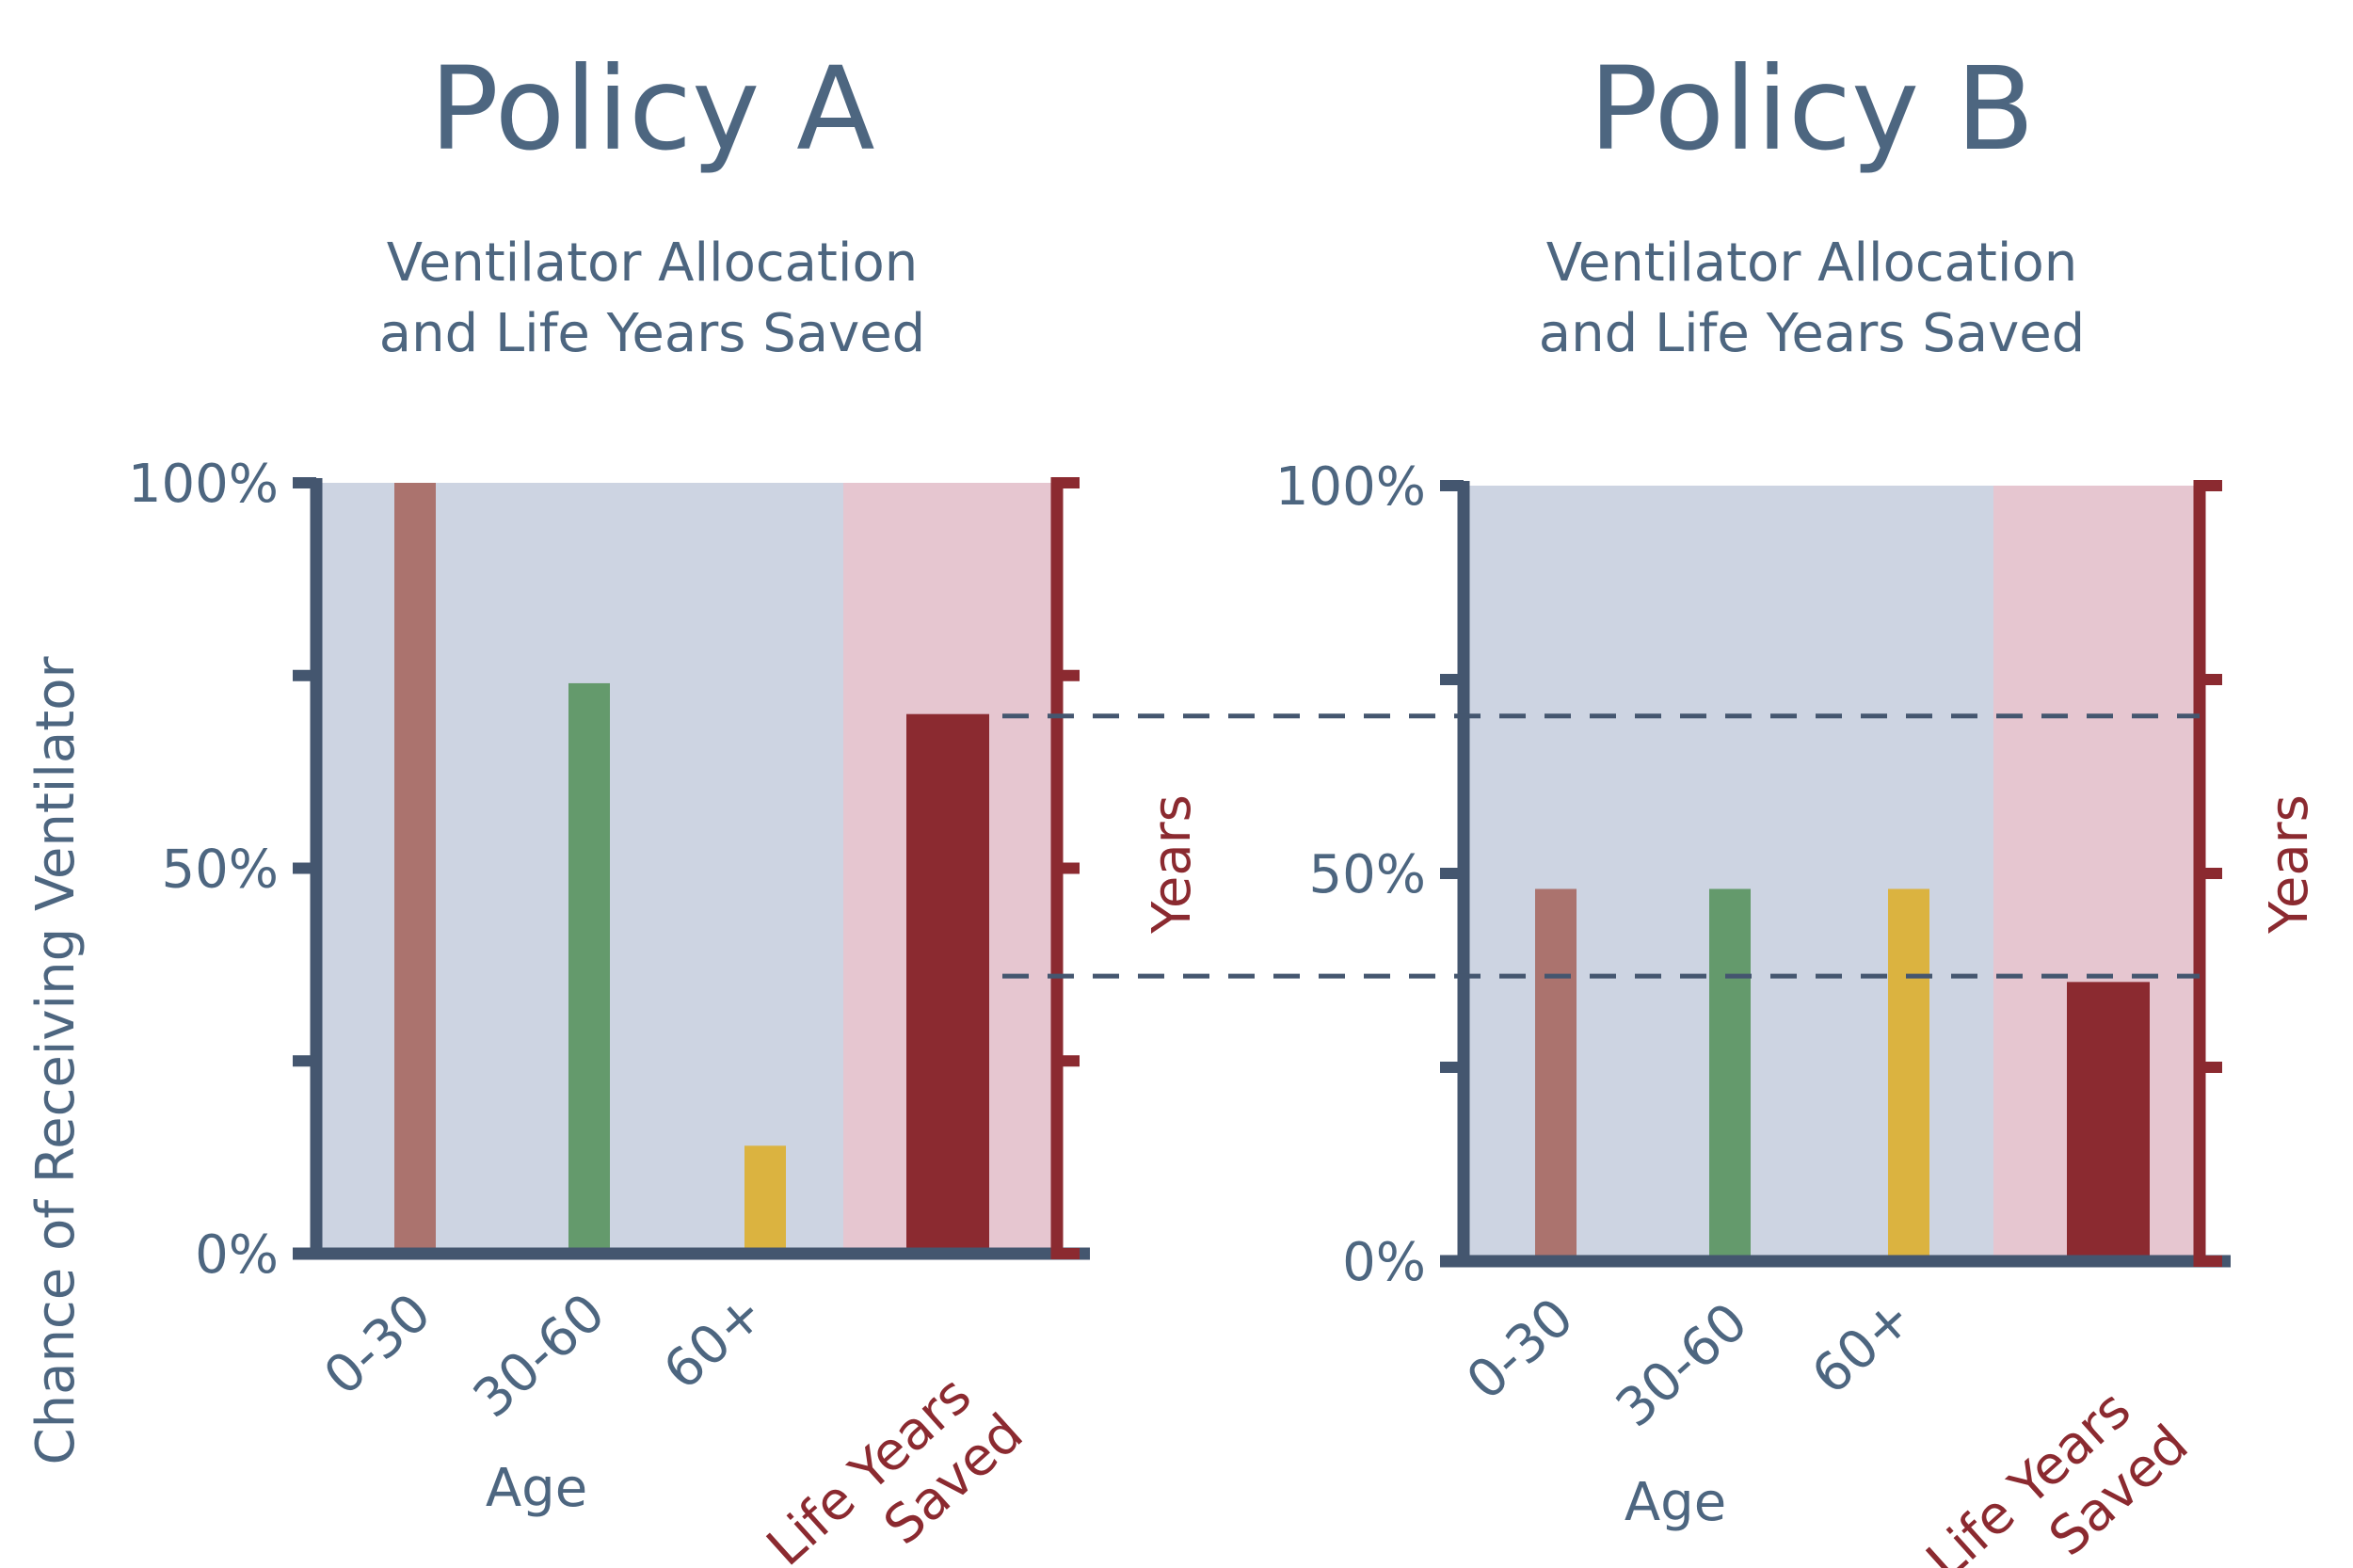  Describe the element at coordinates (652, 263) in the screenshot. I see `policy-a-subtitle-line1: Ventilator Allocation` at that location.